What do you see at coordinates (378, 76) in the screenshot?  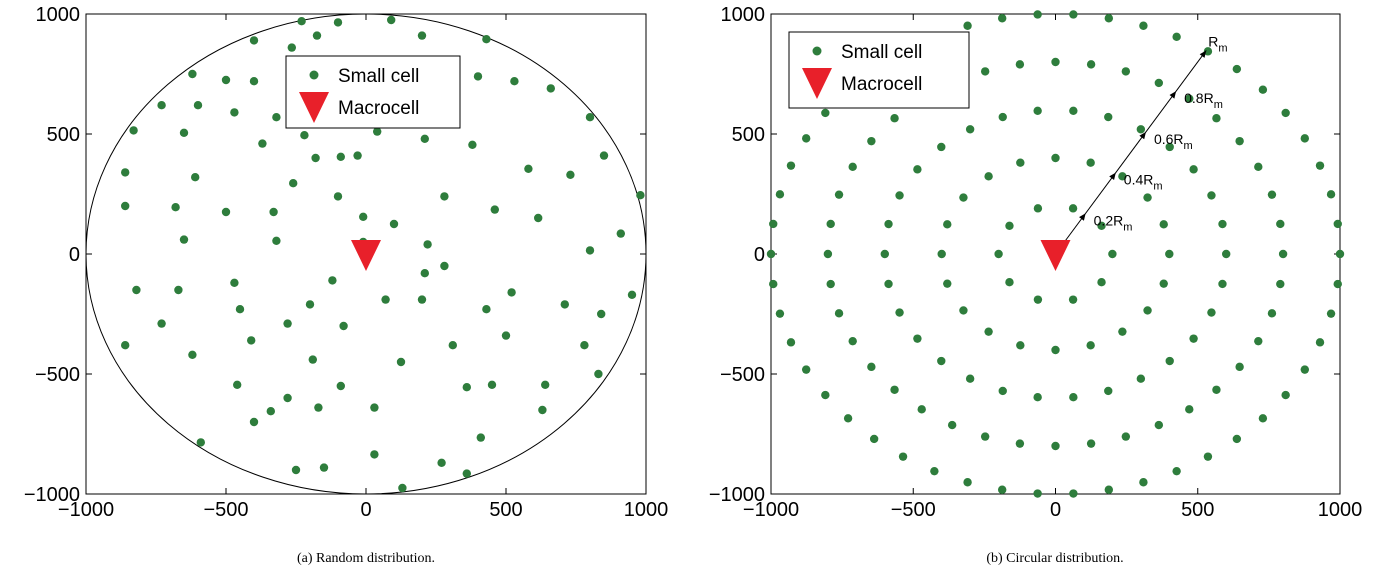 I see `legend-small-cell-label: Small cell` at bounding box center [378, 76].